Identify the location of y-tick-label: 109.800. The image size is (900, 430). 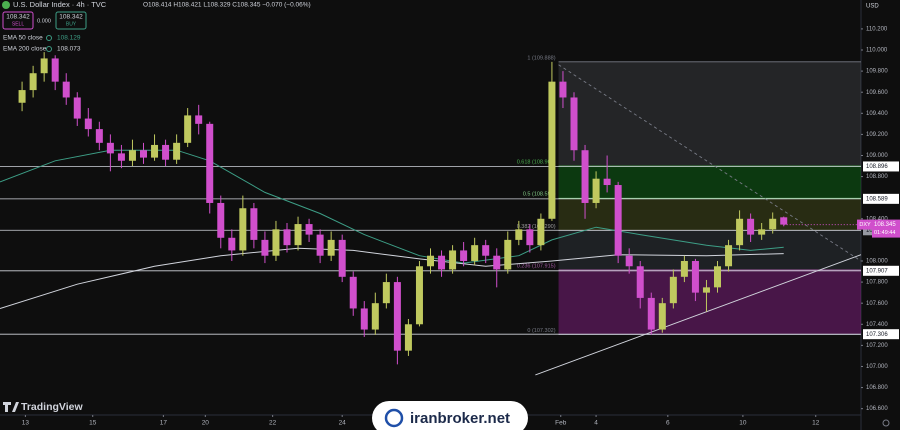
(877, 72).